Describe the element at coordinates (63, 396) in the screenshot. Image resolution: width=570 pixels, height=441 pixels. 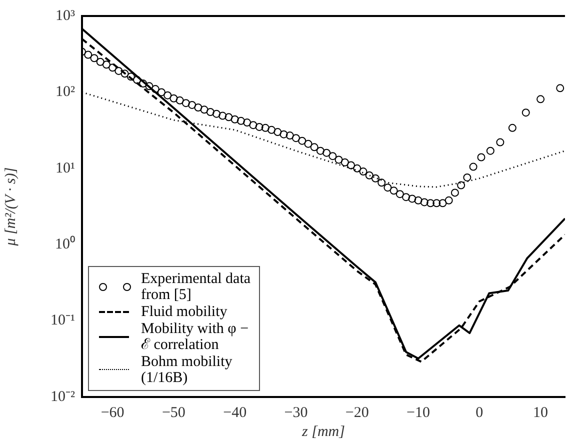
I see `y-tick-label: 10⁻²` at that location.